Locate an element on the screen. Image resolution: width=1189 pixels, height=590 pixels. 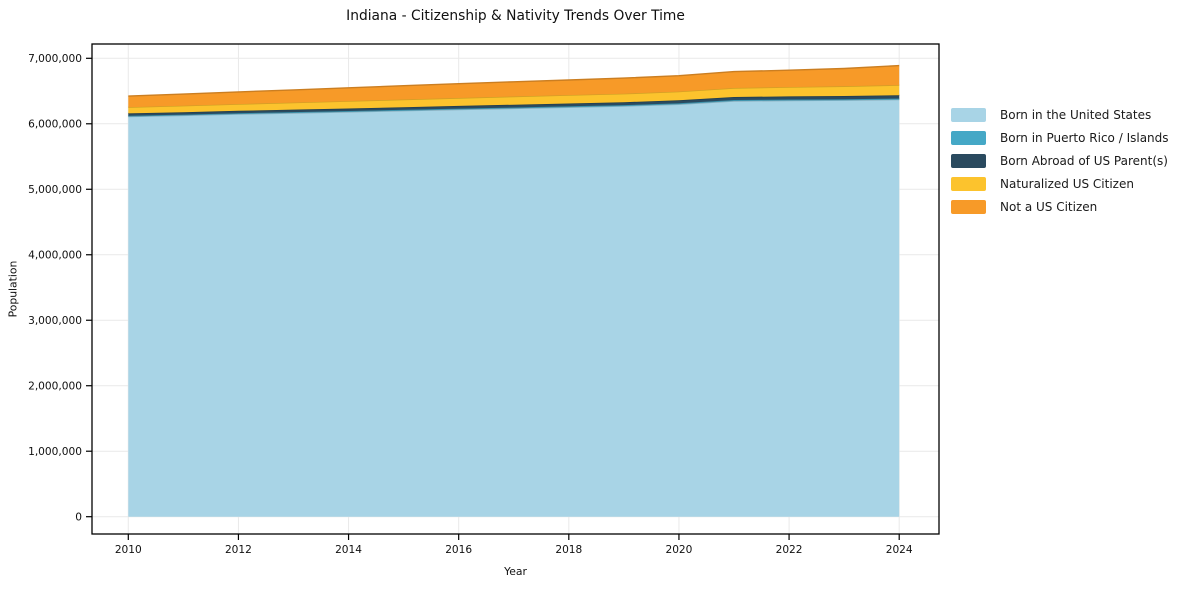
y-tick-label: 2,000,000 is located at coordinates (55, 386).